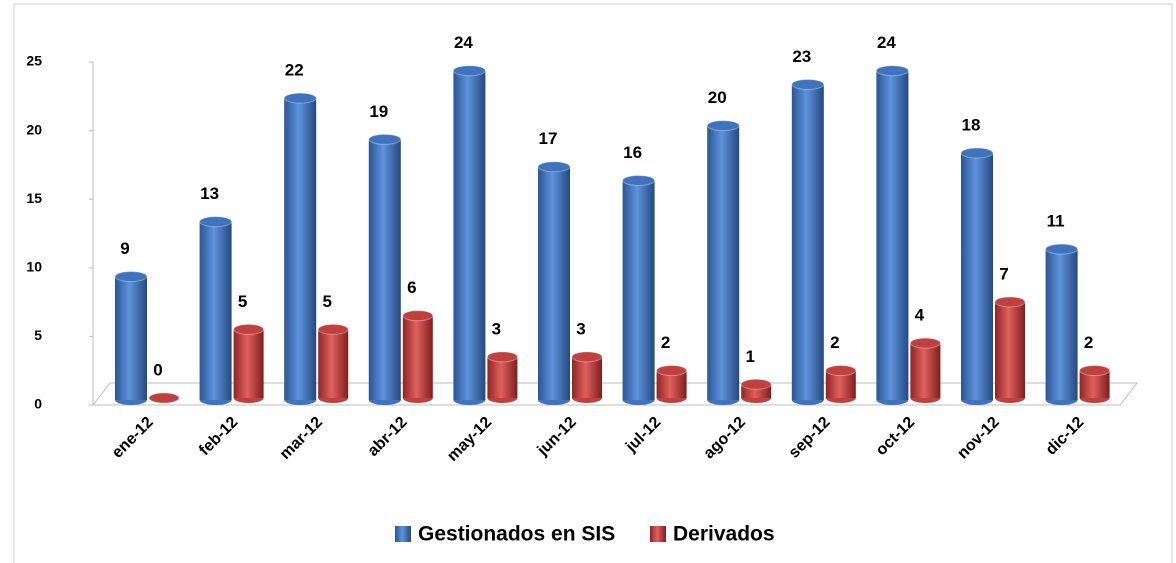 The width and height of the screenshot is (1176, 563). Describe the element at coordinates (294, 70) in the screenshot. I see `value-label: 22` at that location.